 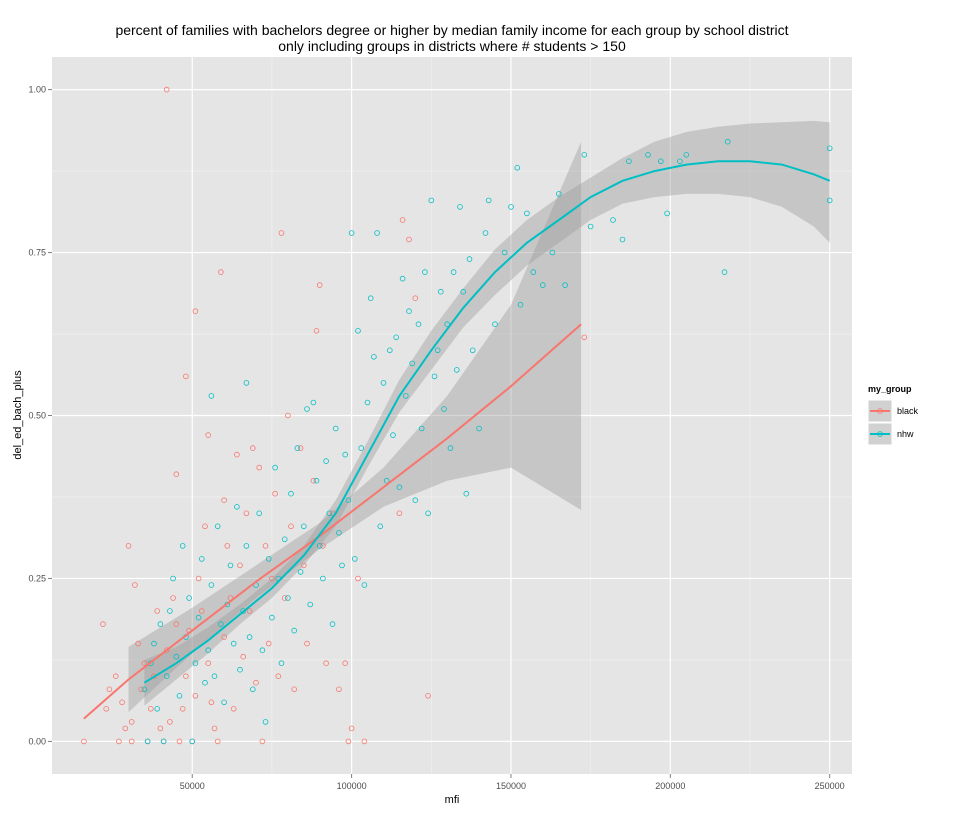 I want to click on y-tick-label: 0.75, so click(x=37, y=253).